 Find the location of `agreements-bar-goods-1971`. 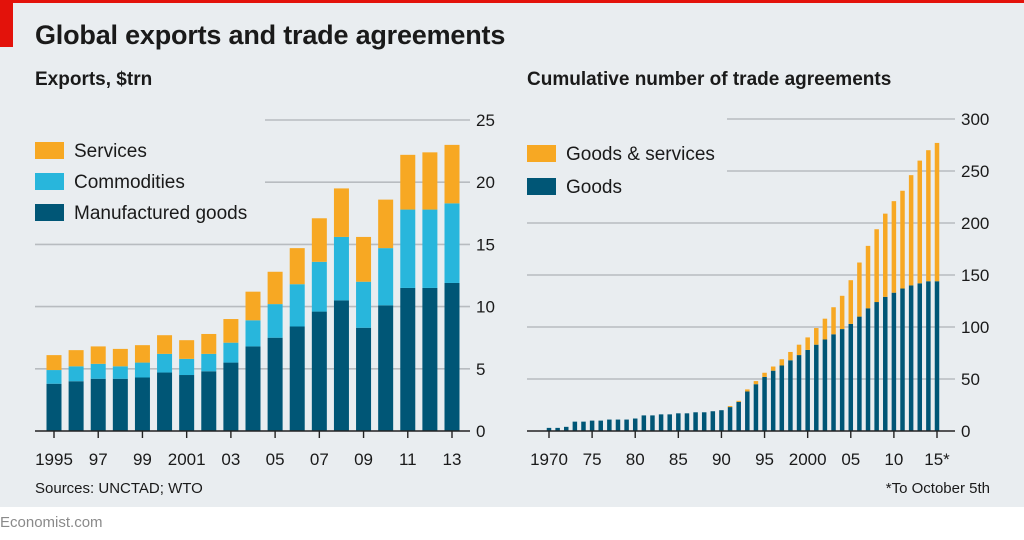

agreements-bar-goods-1971 is located at coordinates (557, 429).